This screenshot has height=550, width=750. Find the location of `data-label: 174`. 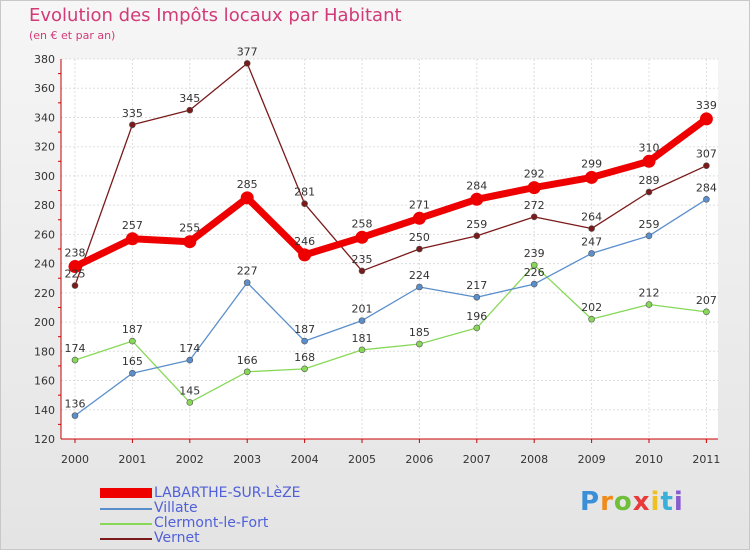

data-label: 174 is located at coordinates (189, 348).